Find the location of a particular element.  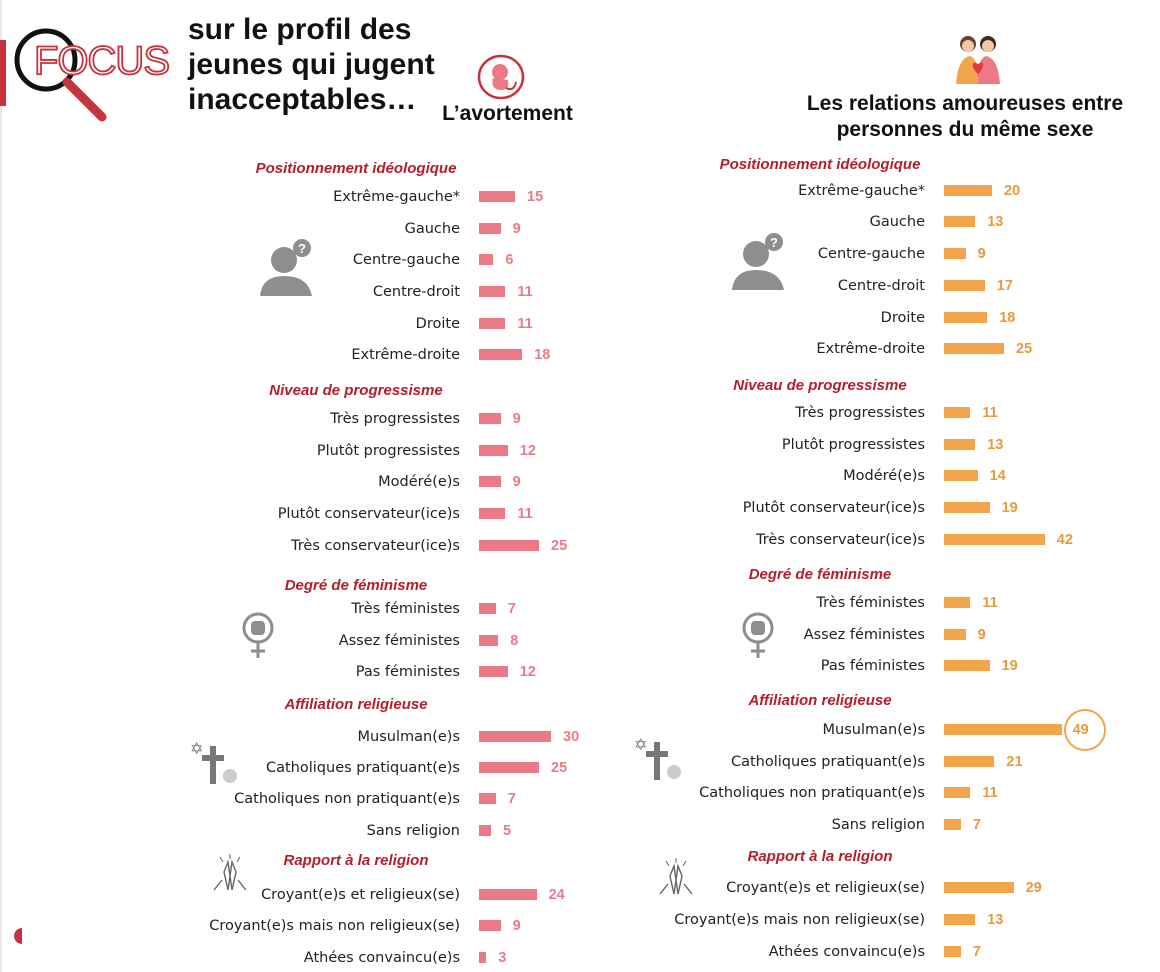

religion-icon: ✡ is located at coordinates (659, 761).